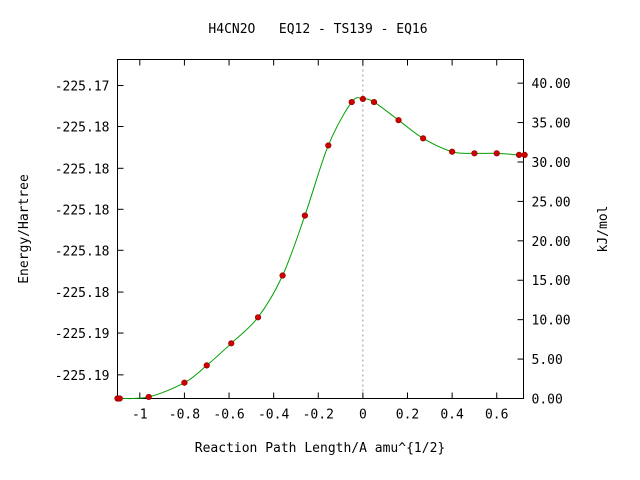 The image size is (640, 480). Describe the element at coordinates (551, 124) in the screenshot. I see `y-right-tick-label: 35.00` at that location.